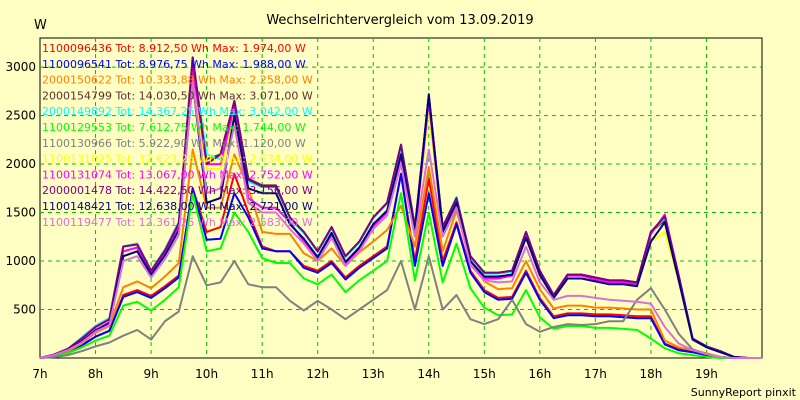 This screenshot has height=400, width=800. I want to click on y-tick-label: 1000, so click(20, 261).